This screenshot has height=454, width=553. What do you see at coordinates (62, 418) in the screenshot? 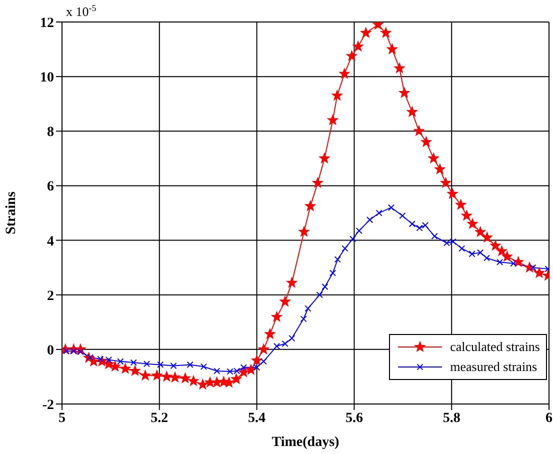
I see `x-tick-label: 5` at bounding box center [62, 418].